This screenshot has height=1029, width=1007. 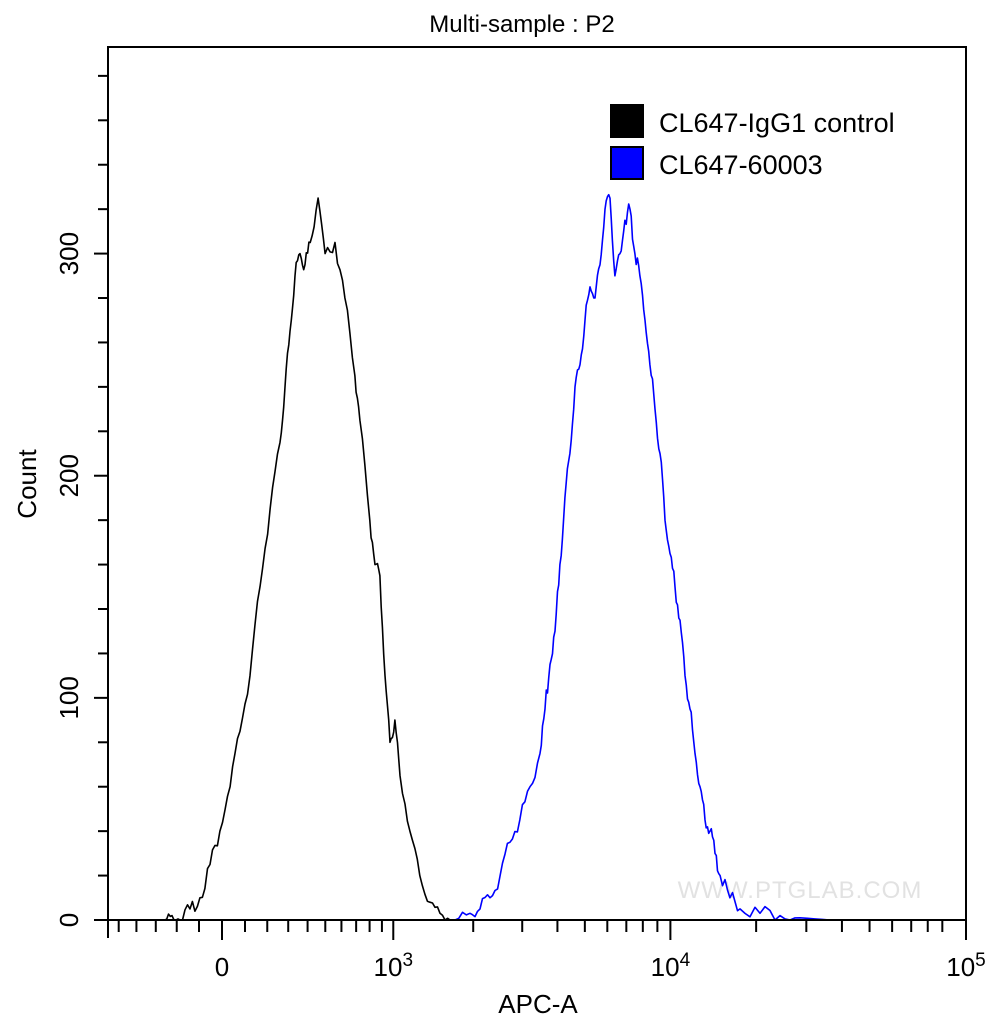 What do you see at coordinates (671, 966) in the screenshot?
I see `x-tick-label: 10⁴` at bounding box center [671, 966].